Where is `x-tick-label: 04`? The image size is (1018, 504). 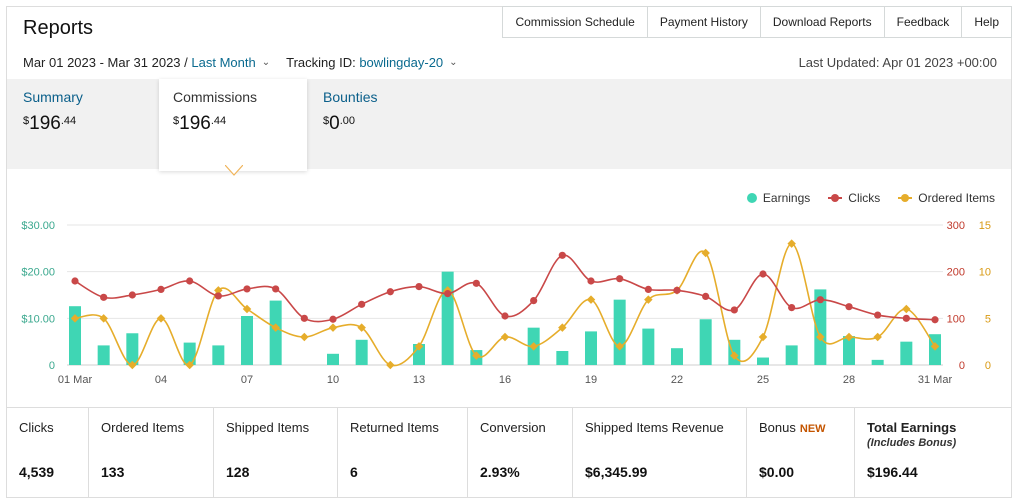
x-tick-label: 04 is located at coordinates (161, 380).